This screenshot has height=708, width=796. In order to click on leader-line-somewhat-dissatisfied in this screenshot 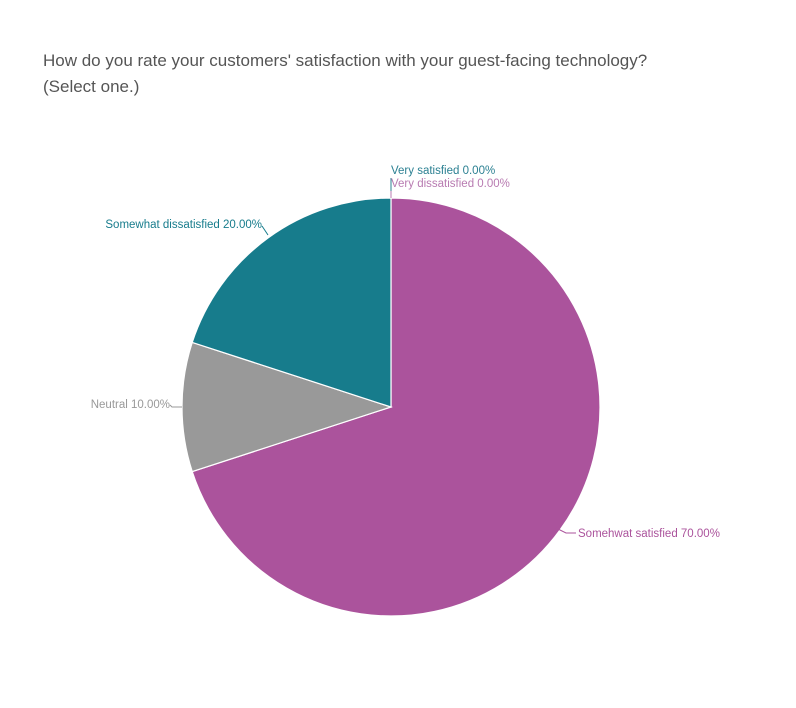, I will do `click(265, 230)`.